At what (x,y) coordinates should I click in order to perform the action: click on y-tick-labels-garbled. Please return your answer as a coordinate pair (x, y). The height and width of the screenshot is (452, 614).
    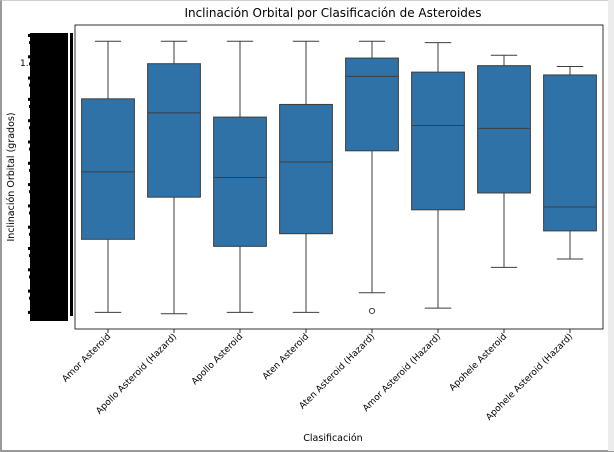
    Looking at the image, I should click on (50, 177).